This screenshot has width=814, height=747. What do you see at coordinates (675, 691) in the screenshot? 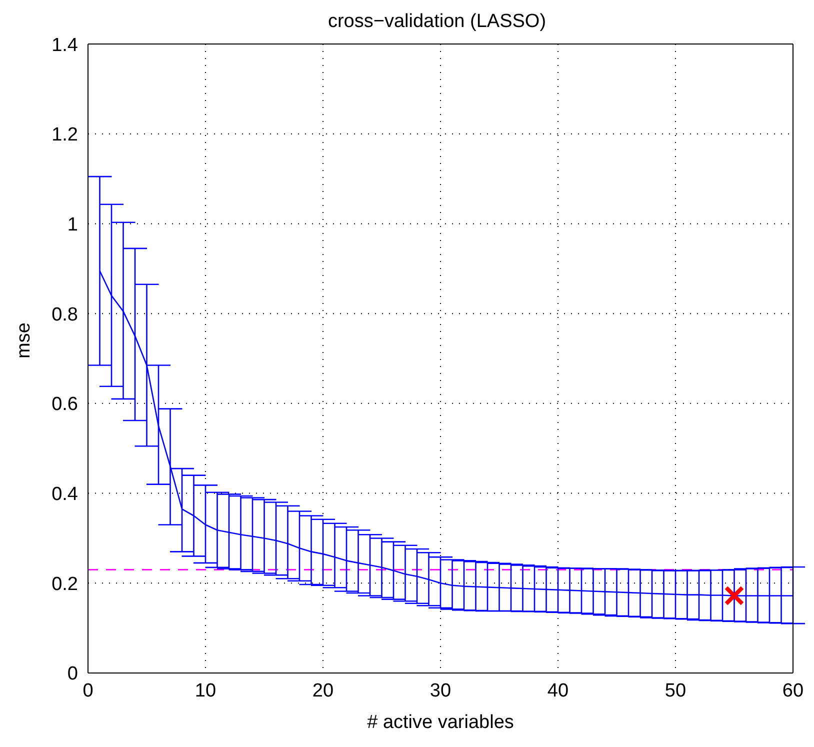
I see `x-tick-label: 50` at bounding box center [675, 691].